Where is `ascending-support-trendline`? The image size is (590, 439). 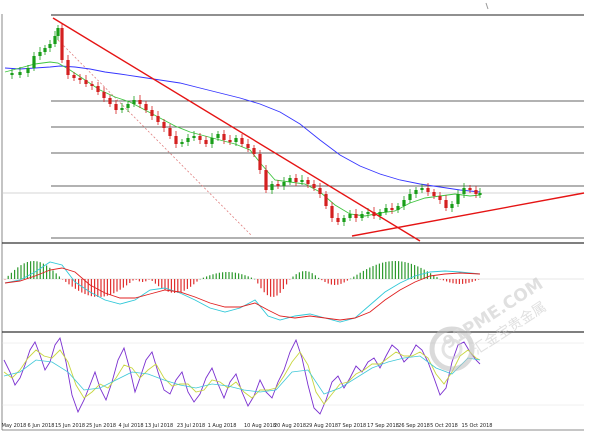
ascending-support-trendline is located at coordinates (468, 214).